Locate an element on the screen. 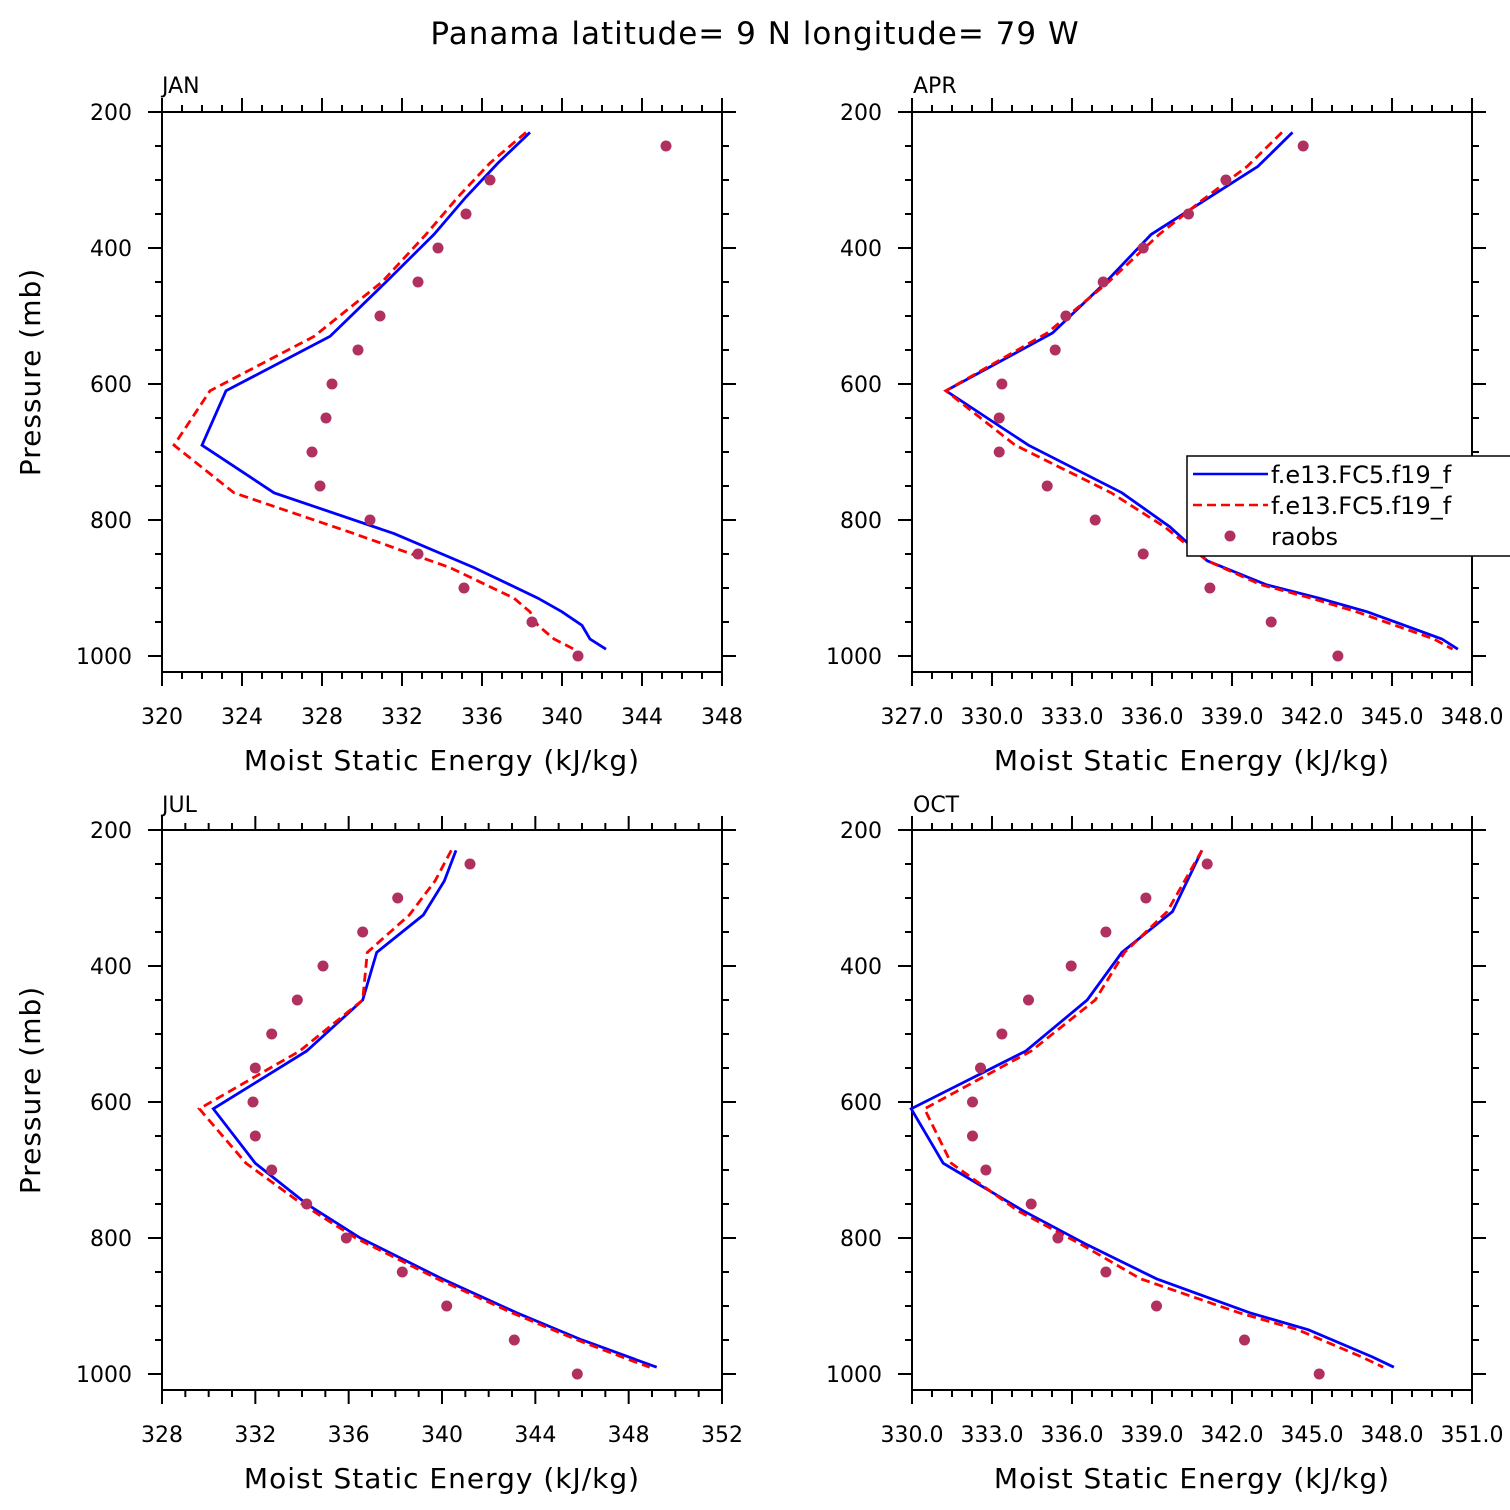 The height and width of the screenshot is (1510, 1510). figure-title: Panama latitude= 9 N longitude= 79 W is located at coordinates (754, 34).